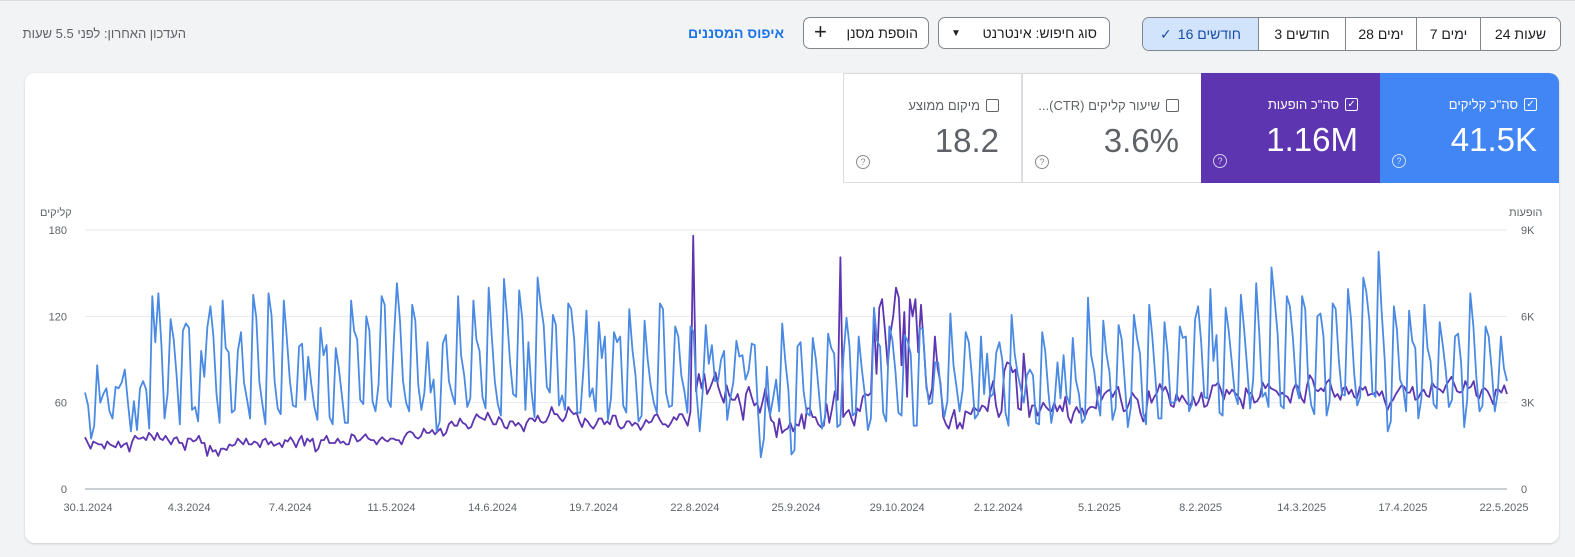 The height and width of the screenshot is (557, 1575). Describe the element at coordinates (966, 140) in the screenshot. I see `metric-value: 18.2` at that location.